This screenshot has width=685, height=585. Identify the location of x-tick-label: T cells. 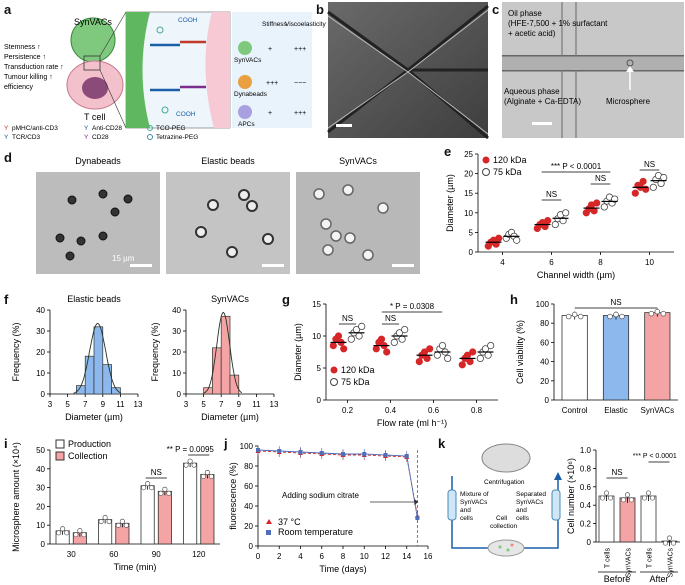
(608, 558).